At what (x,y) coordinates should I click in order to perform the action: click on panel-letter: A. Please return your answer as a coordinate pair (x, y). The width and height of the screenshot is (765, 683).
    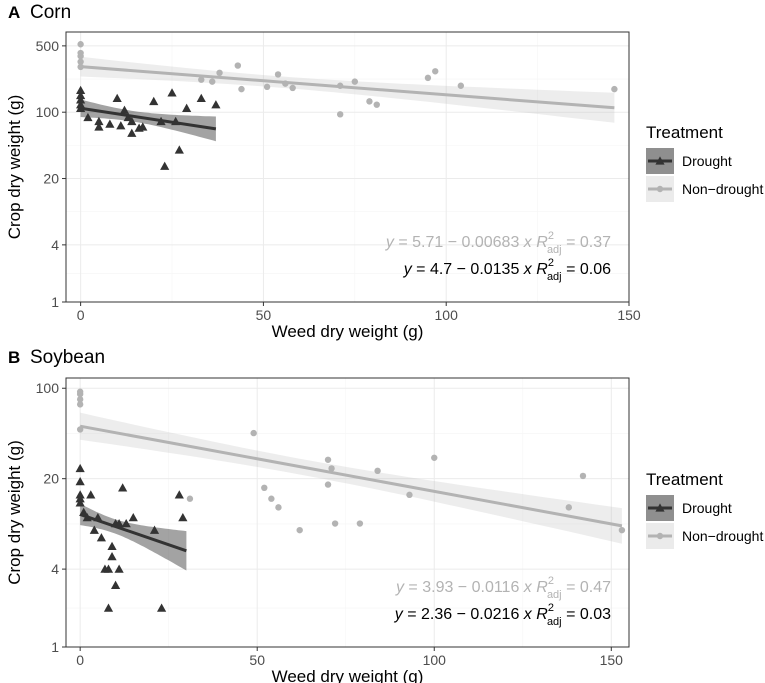
    Looking at the image, I should click on (14, 12).